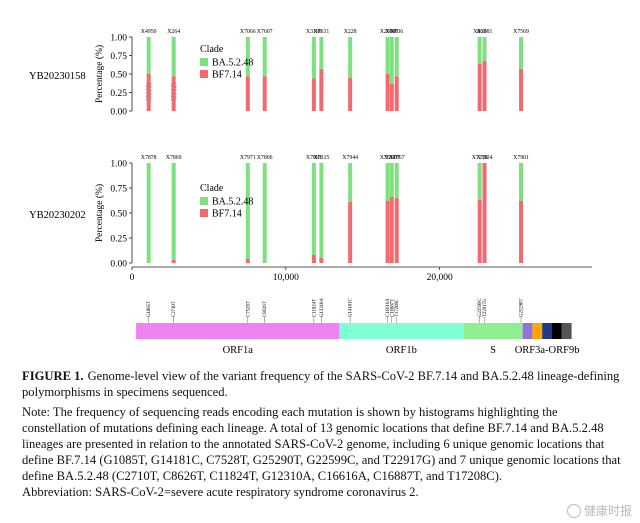 The image size is (640, 523). I want to click on bar-label: X7569, so click(521, 32).